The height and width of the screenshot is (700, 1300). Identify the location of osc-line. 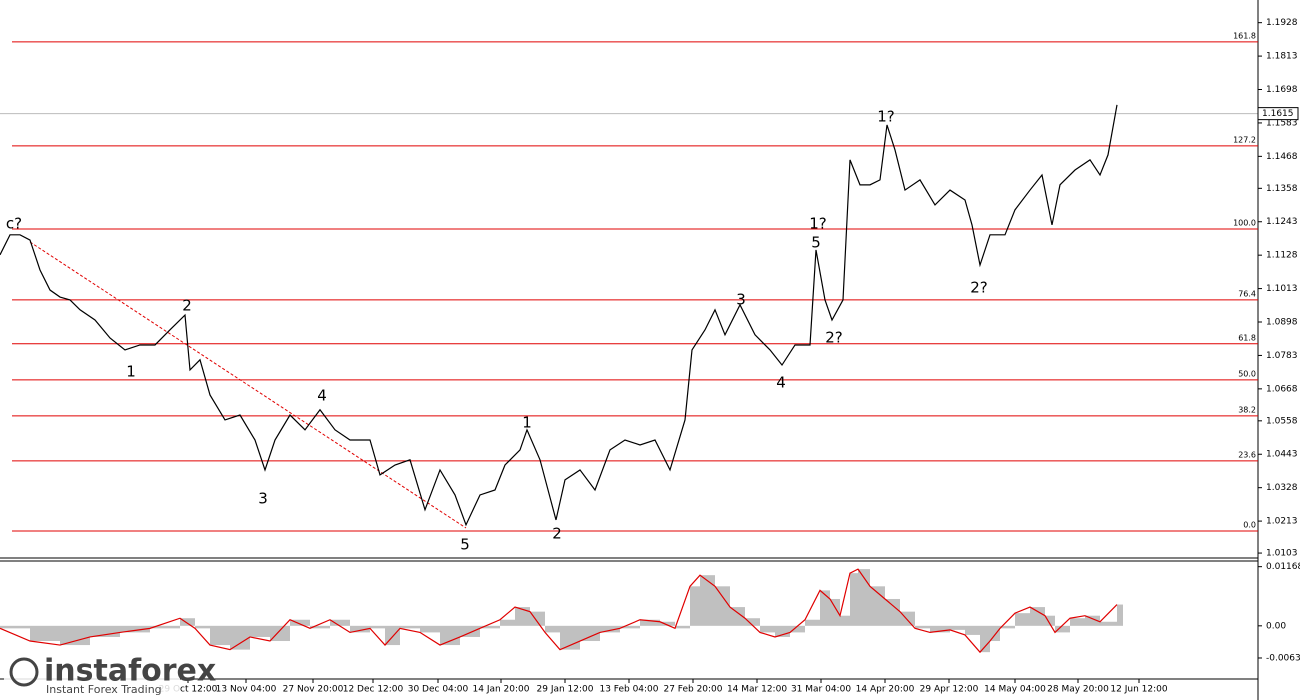
(559, 611).